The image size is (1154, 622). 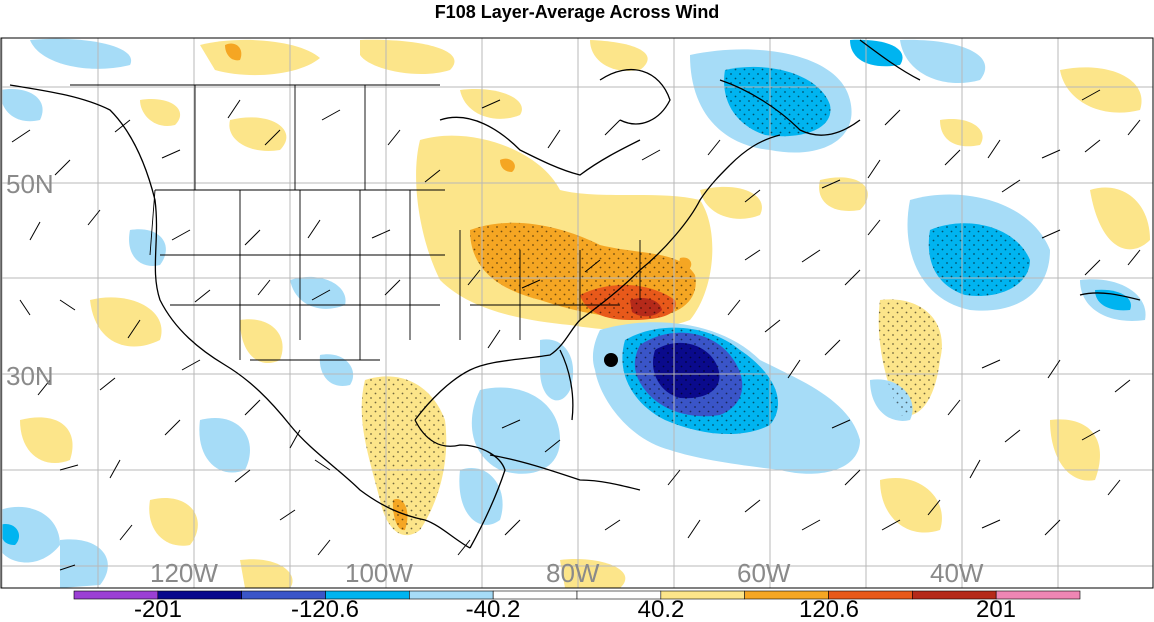 What do you see at coordinates (30, 184) in the screenshot?
I see `lat-label-50n: 50N` at bounding box center [30, 184].